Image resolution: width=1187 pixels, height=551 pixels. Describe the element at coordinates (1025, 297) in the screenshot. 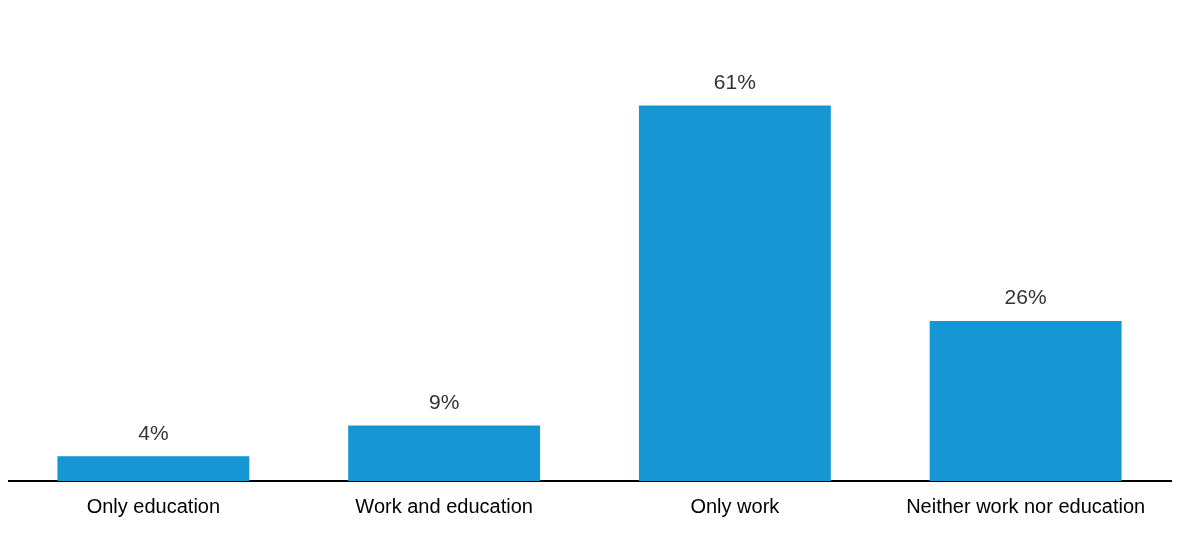

I see `data-label: 26%` at that location.